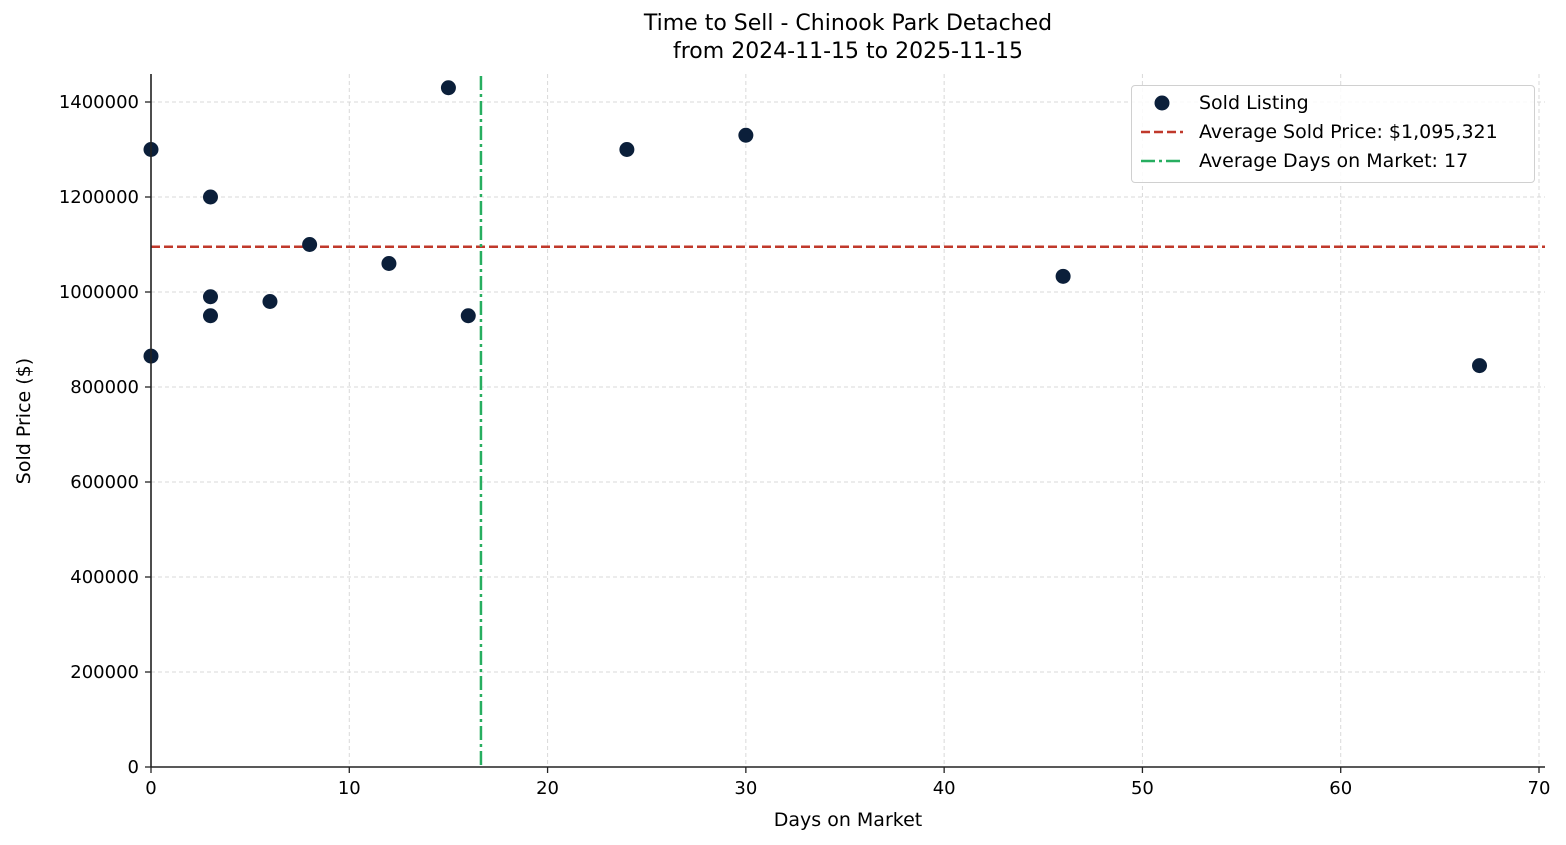 This screenshot has width=1566, height=845. I want to click on marker-icon, so click(1163, 103).